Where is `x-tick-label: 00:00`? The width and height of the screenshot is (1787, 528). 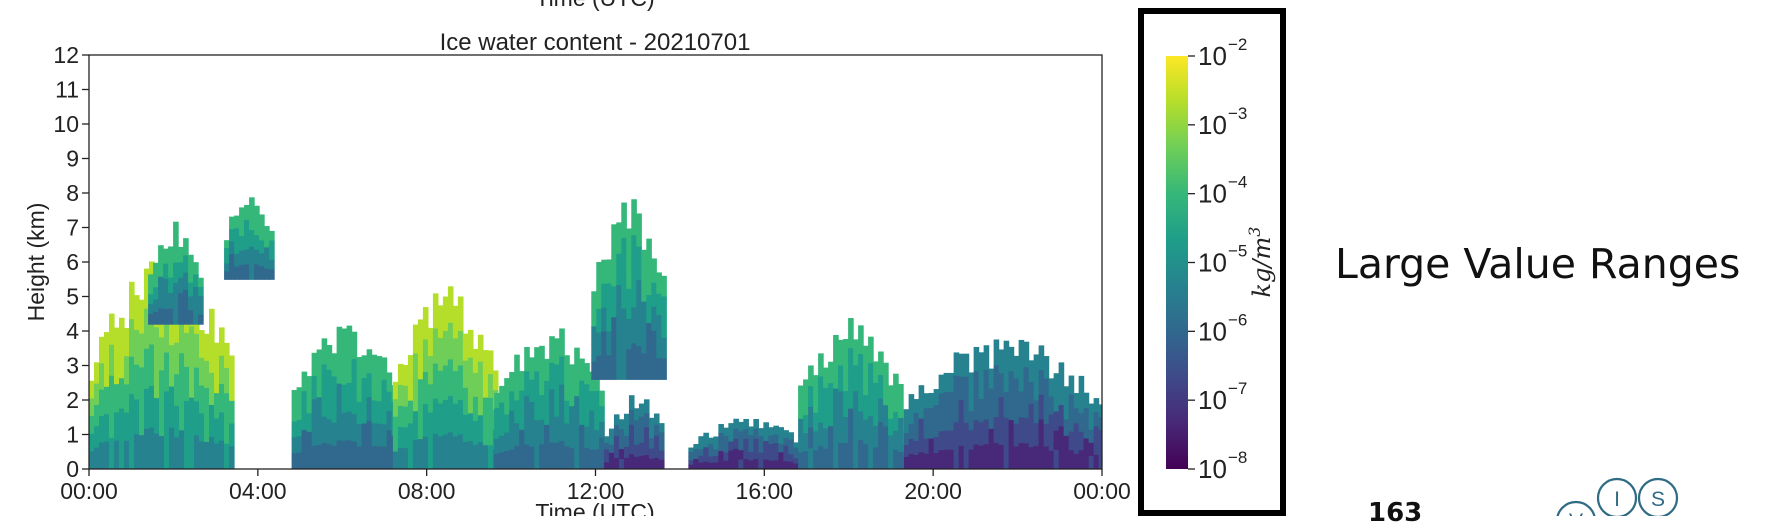
x-tick-label: 00:00 is located at coordinates (1102, 491).